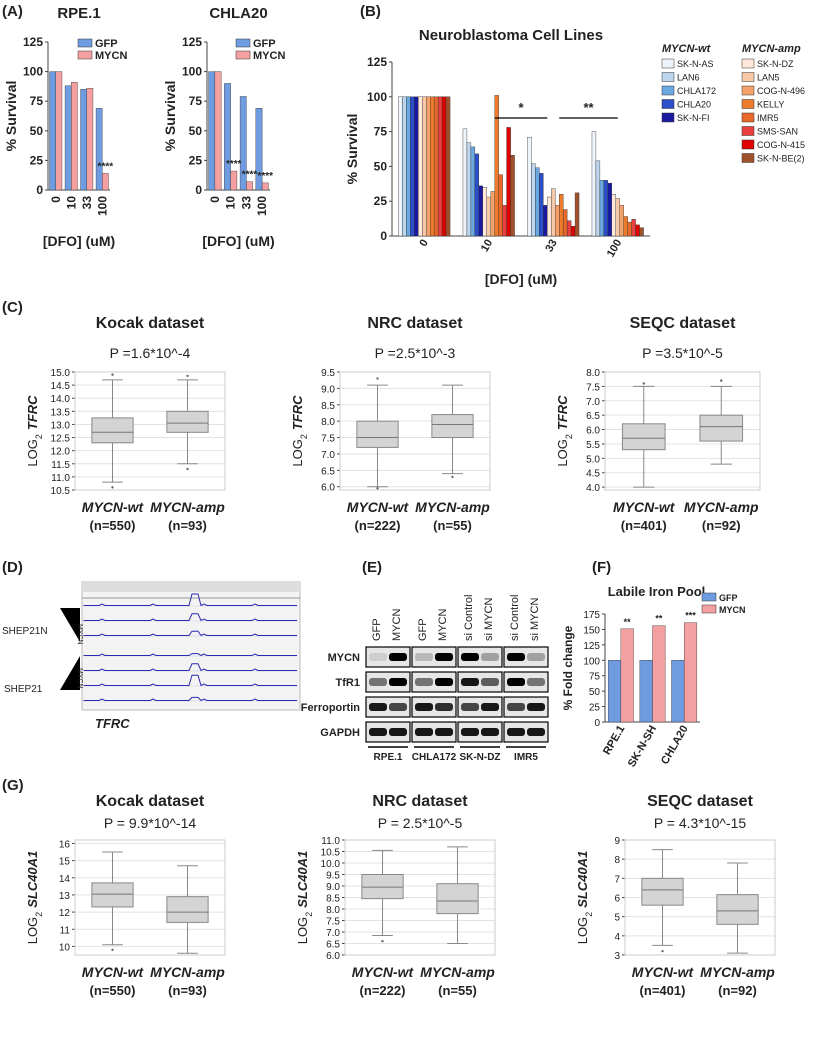 The image size is (816, 1050). Describe the element at coordinates (65, 947) in the screenshot. I see `y-tick-label: 10` at that location.